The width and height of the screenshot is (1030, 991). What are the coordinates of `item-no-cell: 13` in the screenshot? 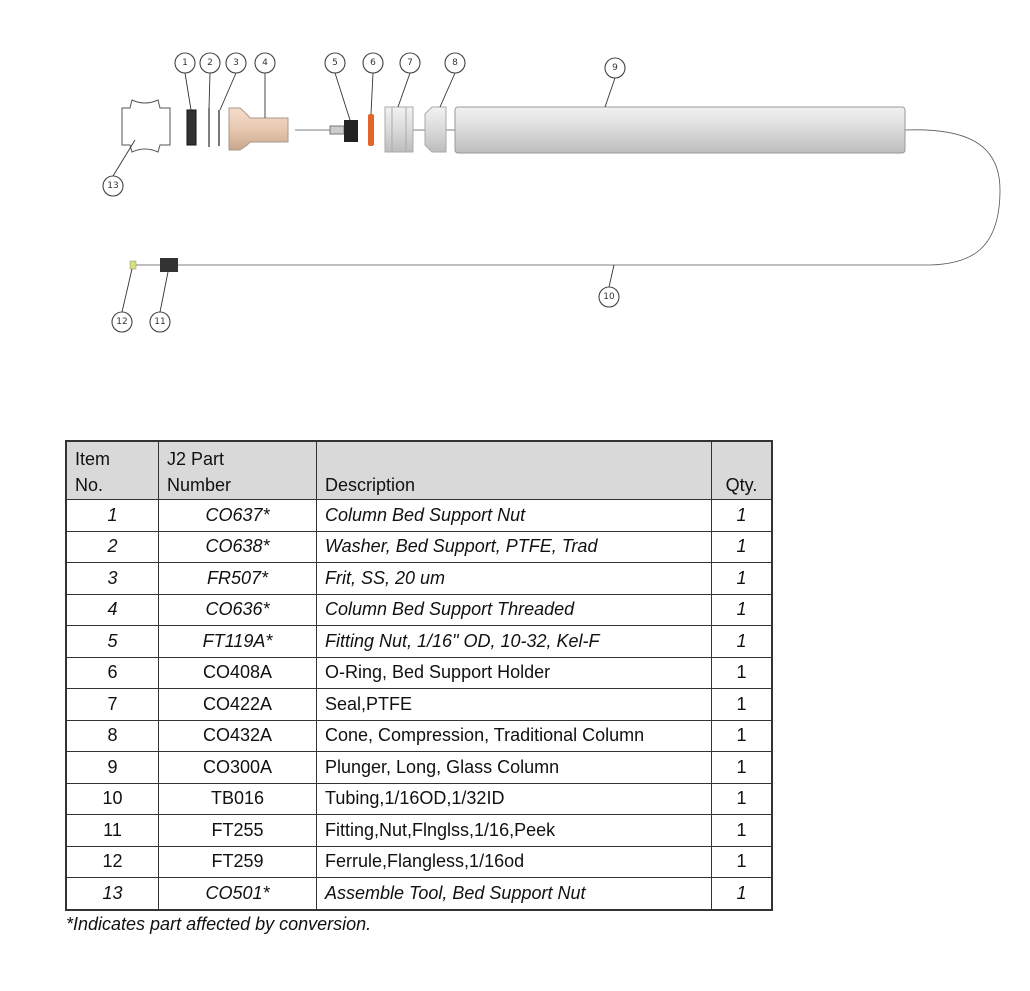 It's located at (112, 893).